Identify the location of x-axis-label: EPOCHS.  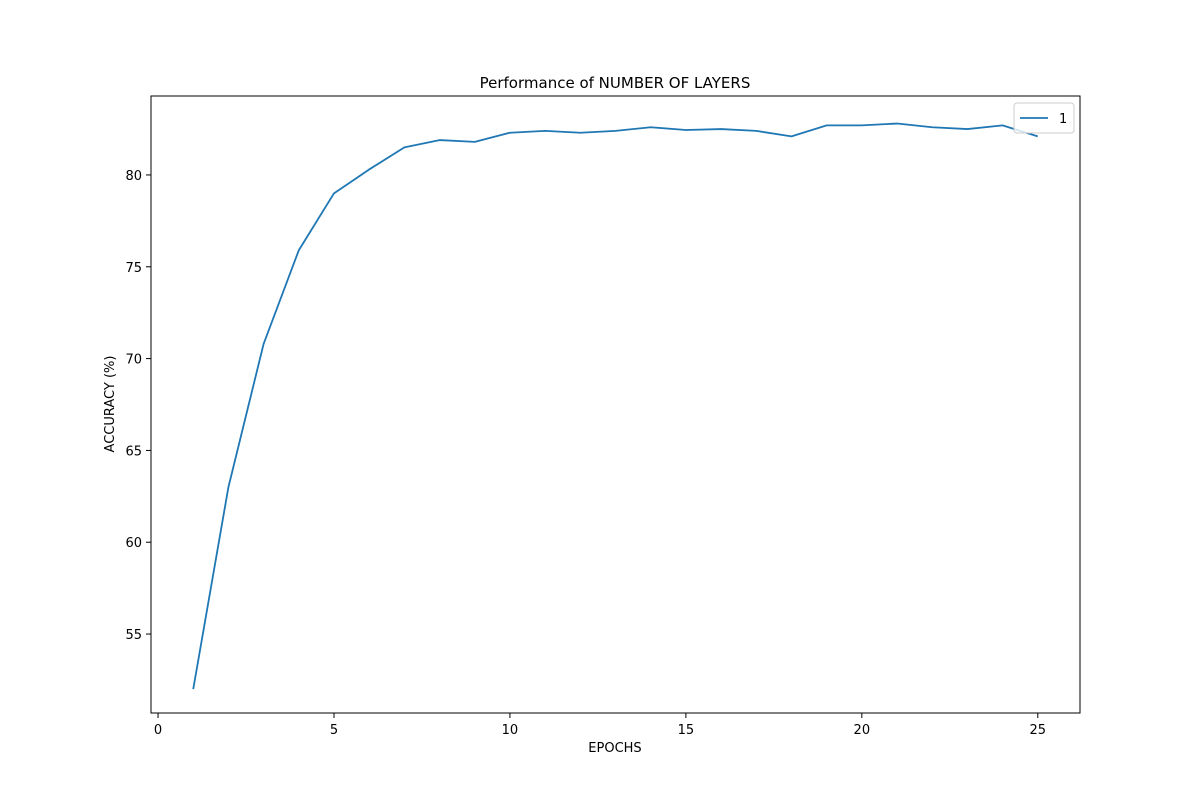
(614, 748).